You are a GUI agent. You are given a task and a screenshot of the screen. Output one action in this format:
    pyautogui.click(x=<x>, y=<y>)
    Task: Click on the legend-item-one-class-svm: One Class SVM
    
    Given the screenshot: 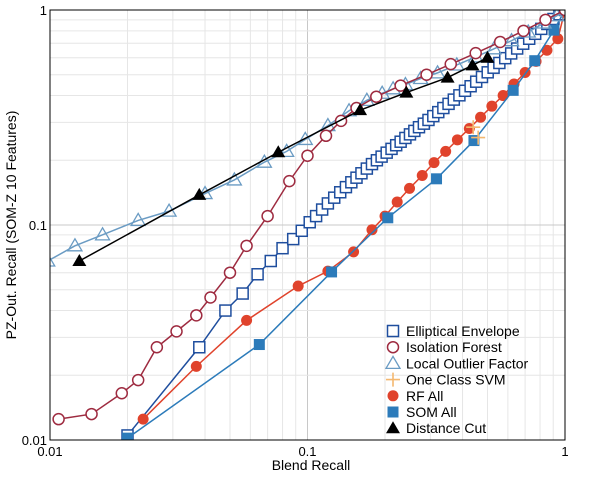 What is the action you would take?
    pyautogui.click(x=446, y=380)
    